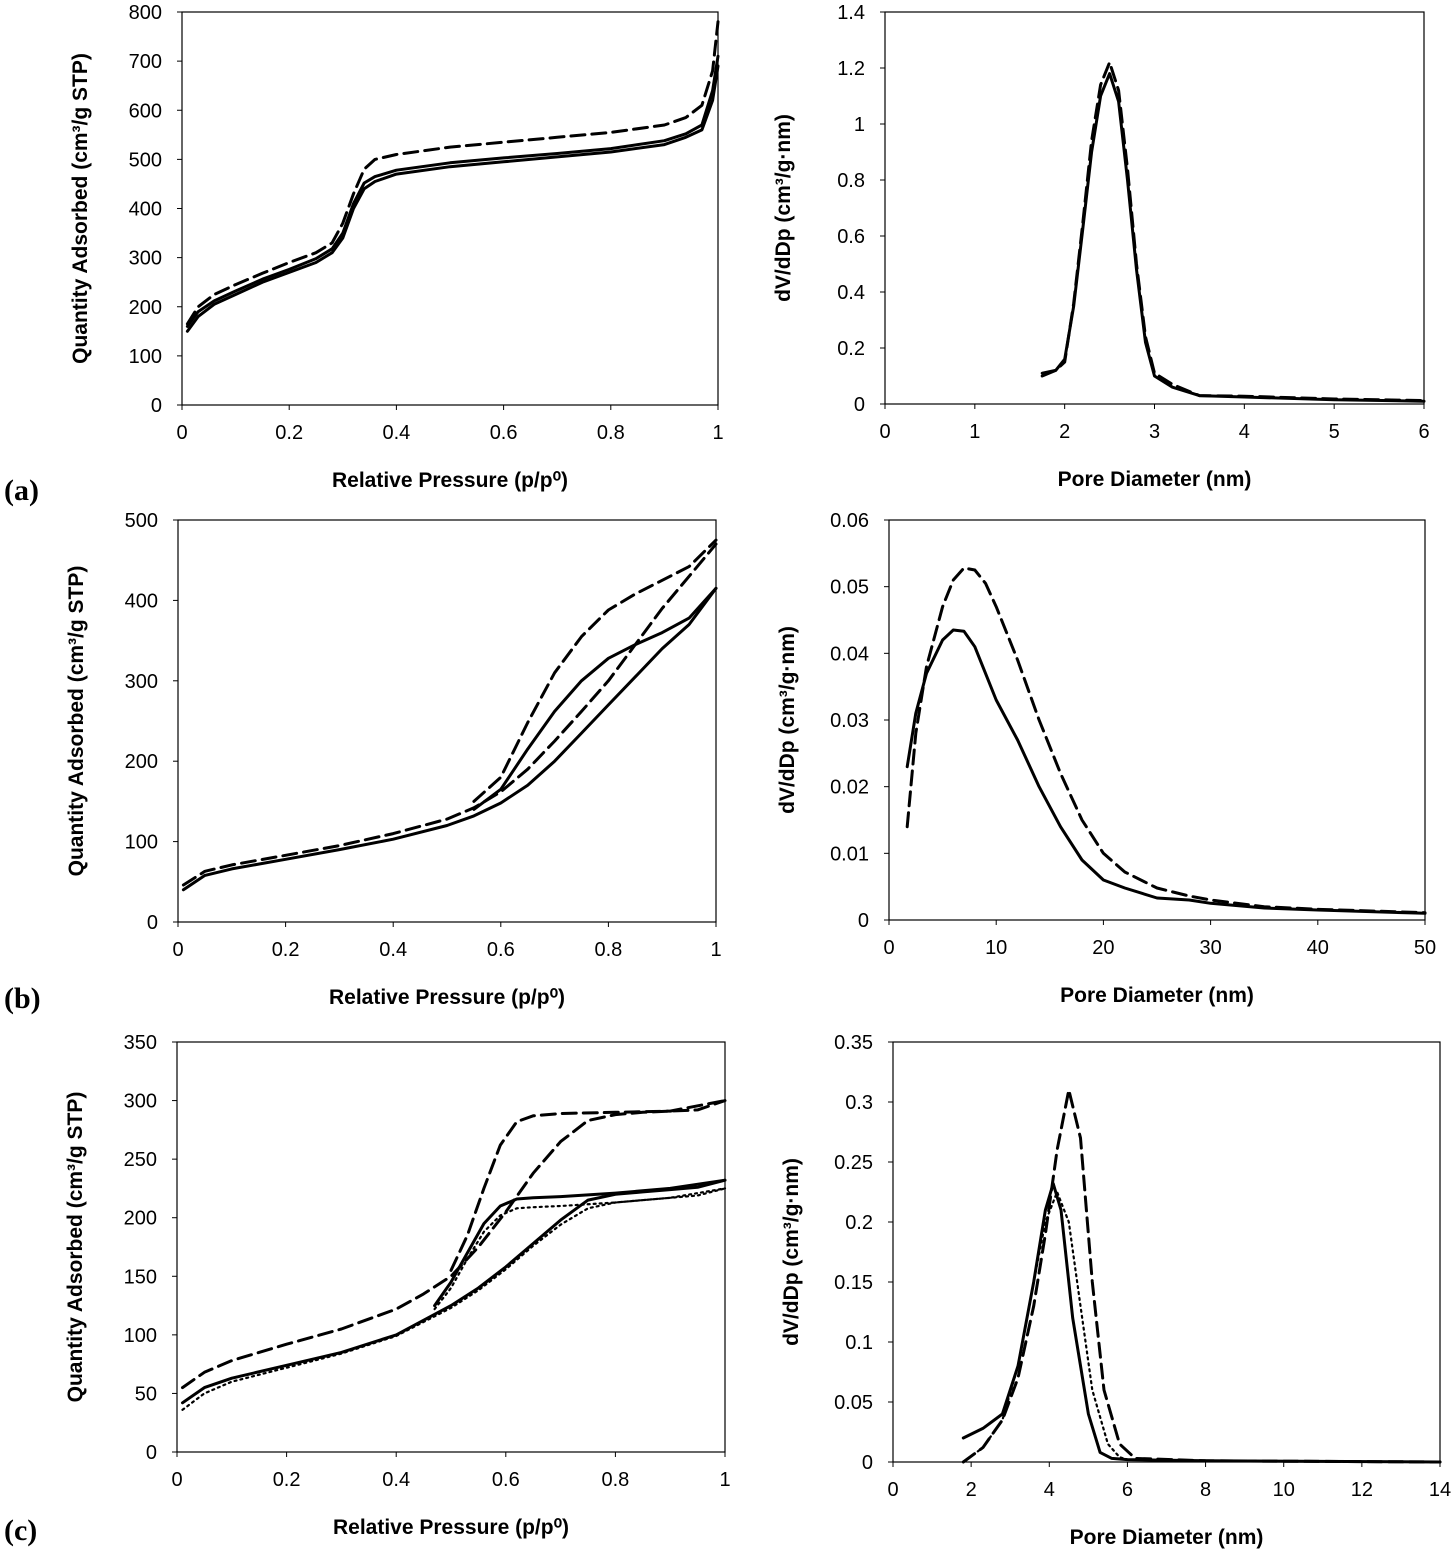 The height and width of the screenshot is (1549, 1456). I want to click on x-tick-label: 5, so click(1334, 432).